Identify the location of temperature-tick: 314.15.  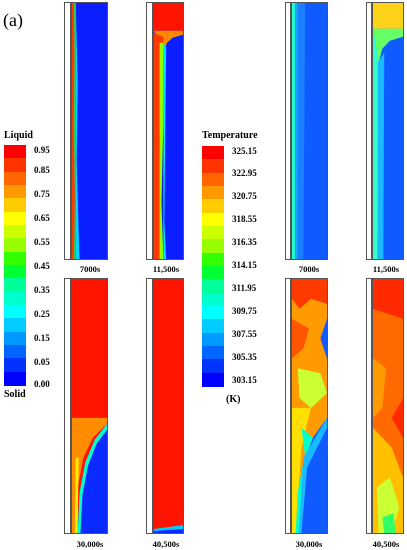
(244, 265).